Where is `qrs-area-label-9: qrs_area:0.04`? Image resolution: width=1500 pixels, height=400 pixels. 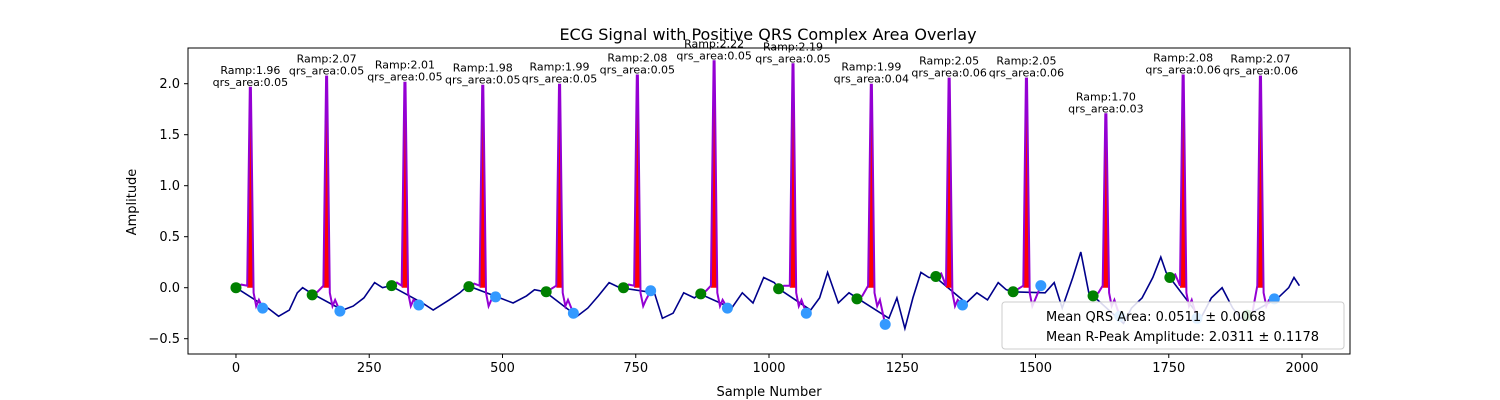
qrs-area-label-9: qrs_area:0.04 is located at coordinates (871, 79).